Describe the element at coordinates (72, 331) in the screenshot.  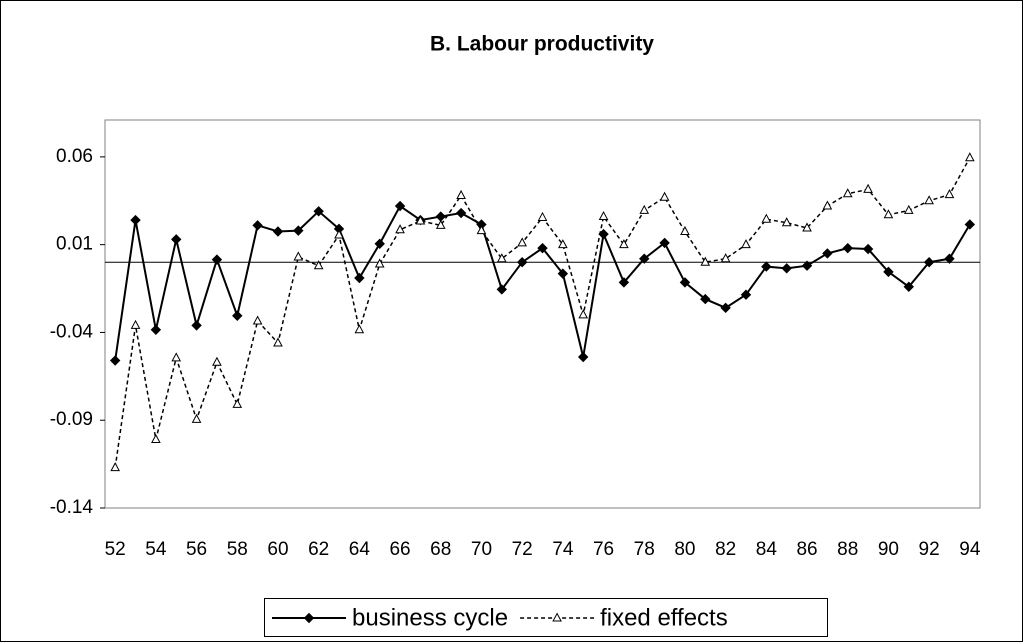
I see `y-tick-label: -0.04` at that location.